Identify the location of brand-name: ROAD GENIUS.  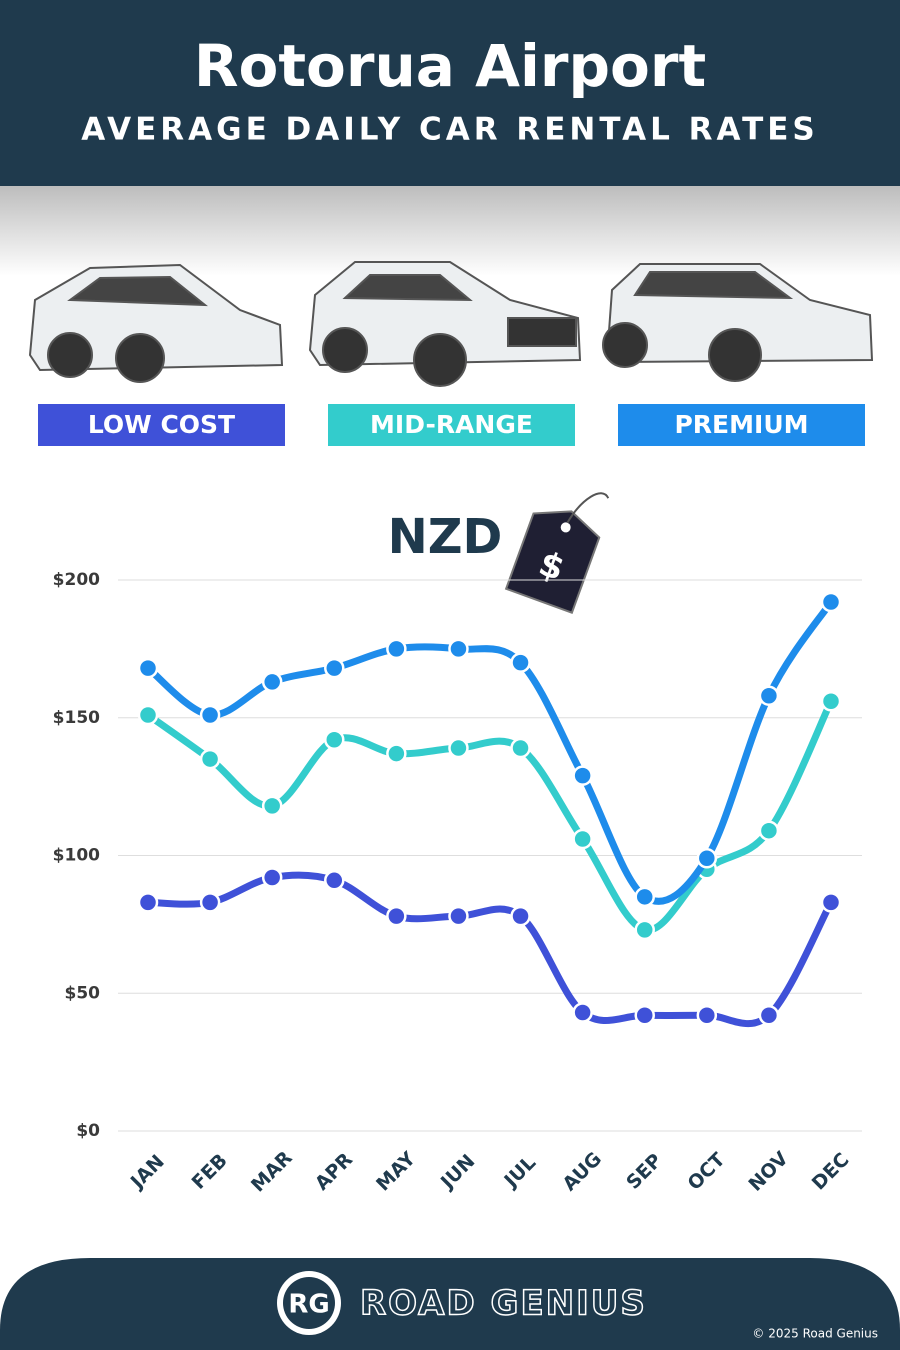
(503, 1304).